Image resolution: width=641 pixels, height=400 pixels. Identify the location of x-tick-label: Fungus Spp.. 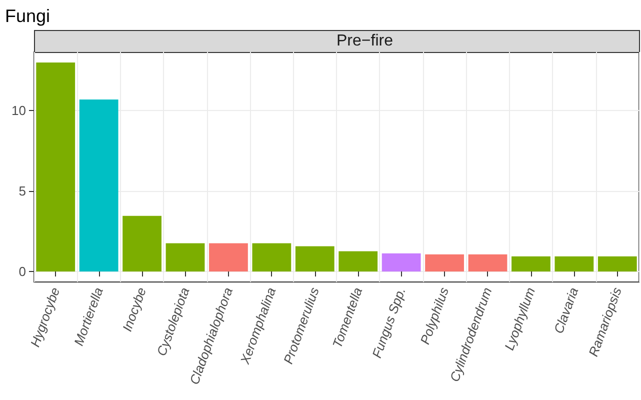
(388, 322).